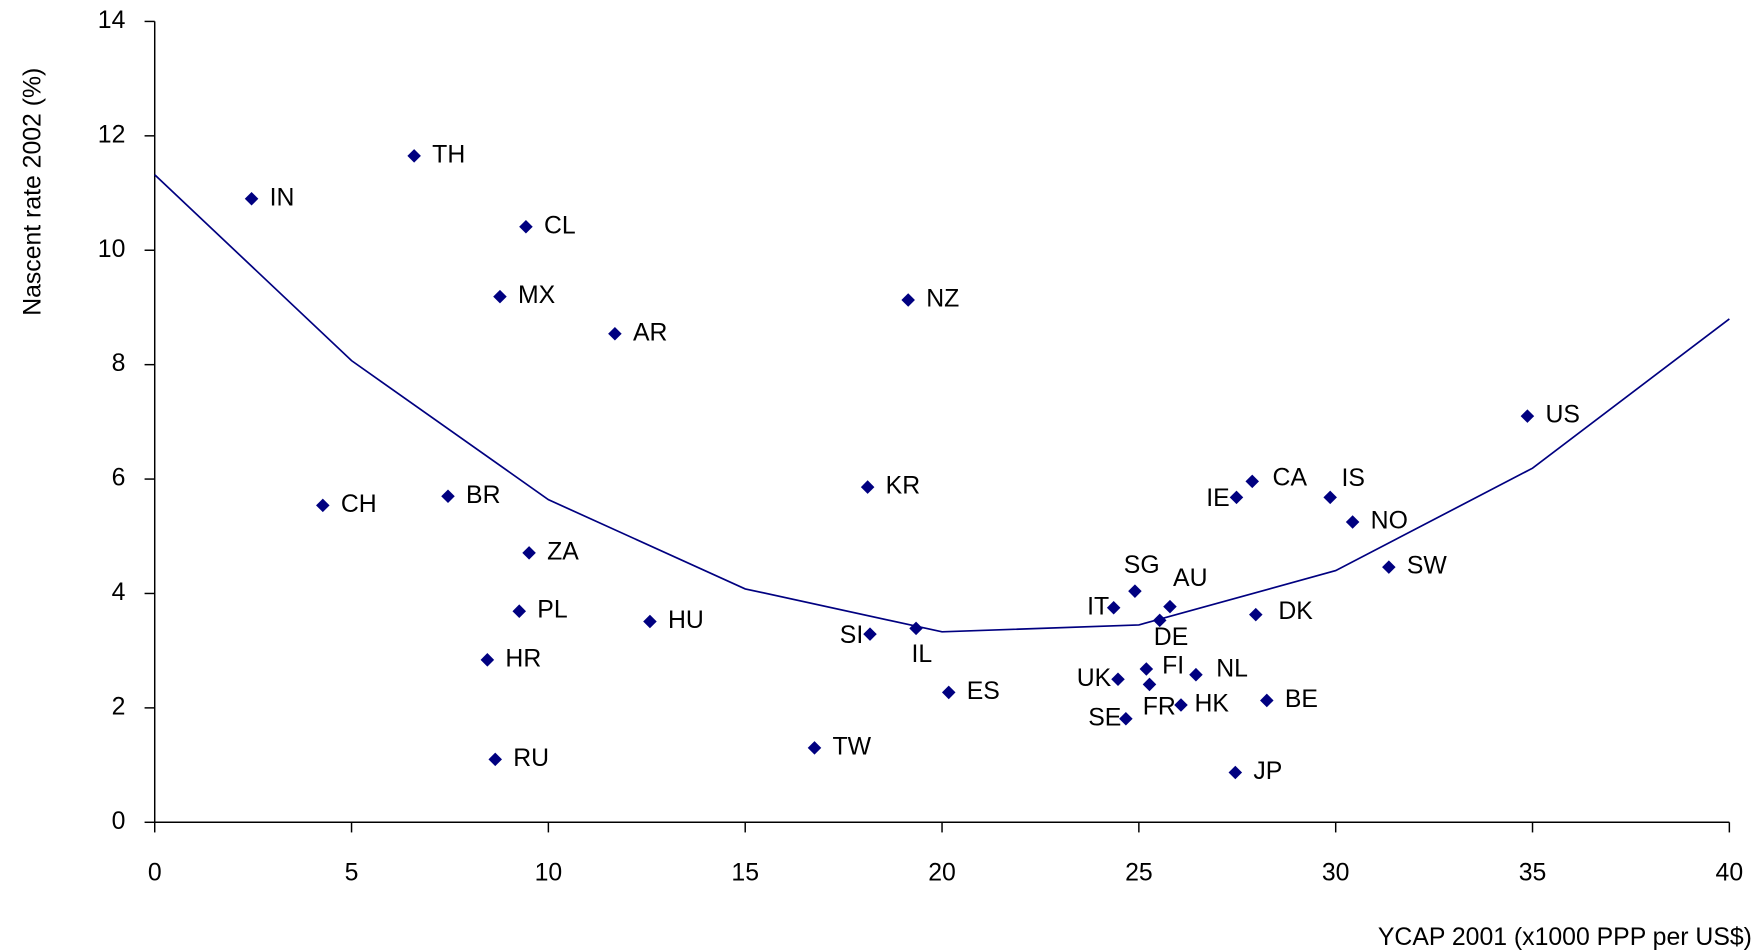  Describe the element at coordinates (448, 154) in the screenshot. I see `point-label: TH` at that location.